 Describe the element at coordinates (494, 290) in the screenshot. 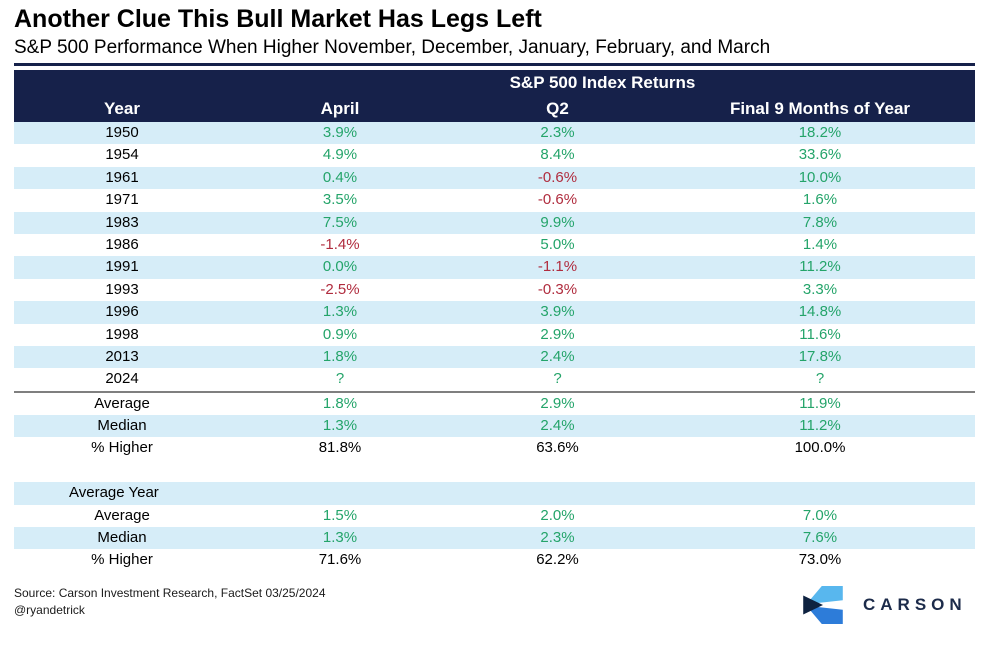

I see `table-row: 1993 -2.5% -0.3% 3.3%` at that location.